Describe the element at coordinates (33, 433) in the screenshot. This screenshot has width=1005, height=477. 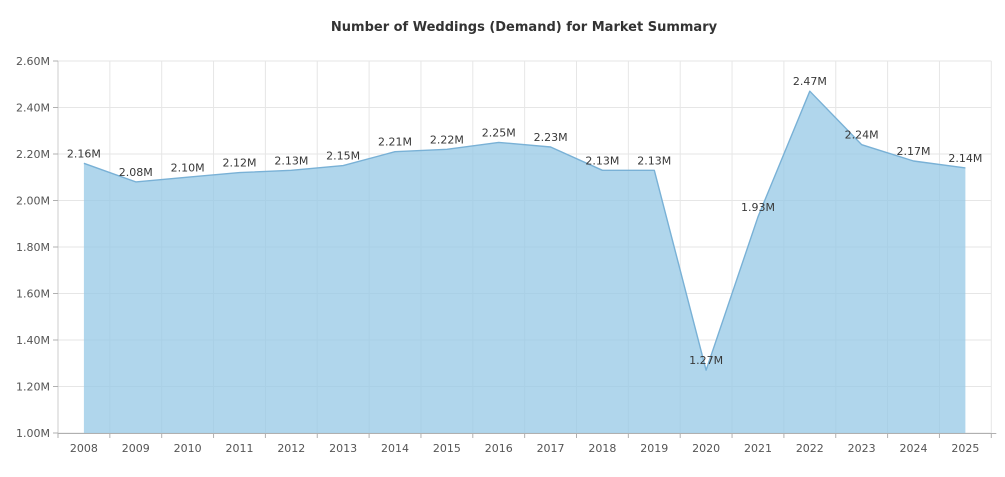
I see `y-axis-label: 1.00M` at that location.